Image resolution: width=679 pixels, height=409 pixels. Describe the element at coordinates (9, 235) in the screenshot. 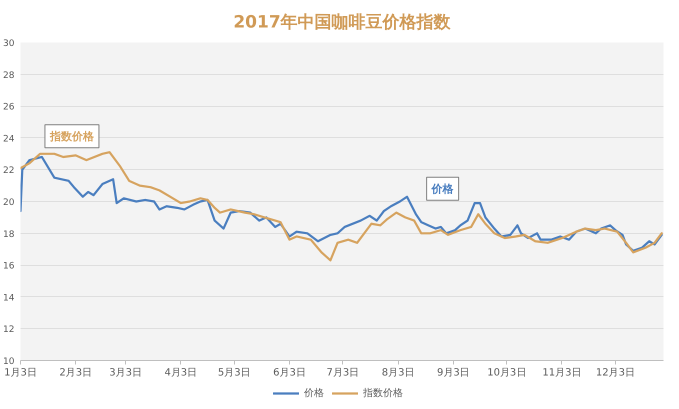

I see `y-tick-label: 18` at that location.